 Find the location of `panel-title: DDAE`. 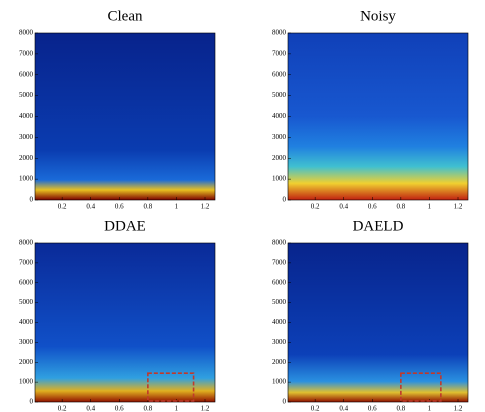

panel-title: DDAE is located at coordinates (125, 226).